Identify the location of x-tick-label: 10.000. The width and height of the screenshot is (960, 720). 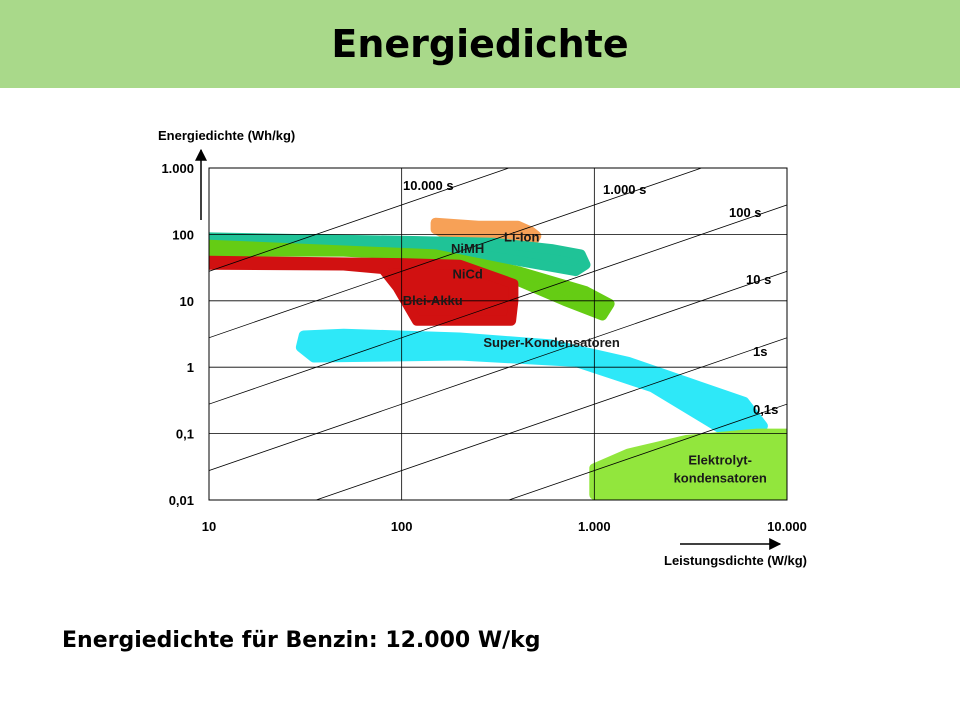
(787, 526).